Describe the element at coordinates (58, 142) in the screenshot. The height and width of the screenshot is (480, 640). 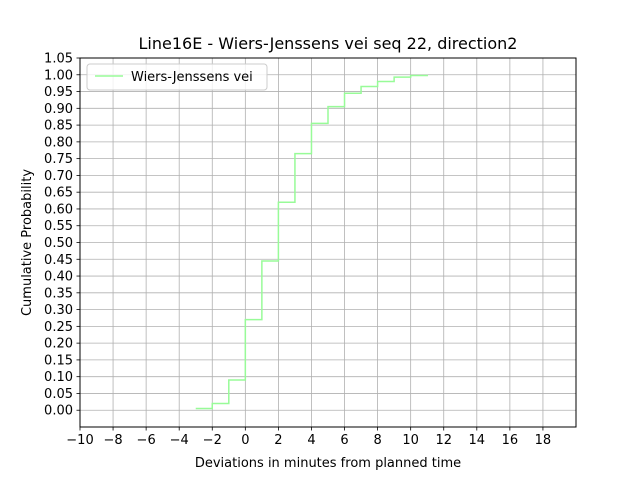
I see `y-tick-label: 0.80` at that location.